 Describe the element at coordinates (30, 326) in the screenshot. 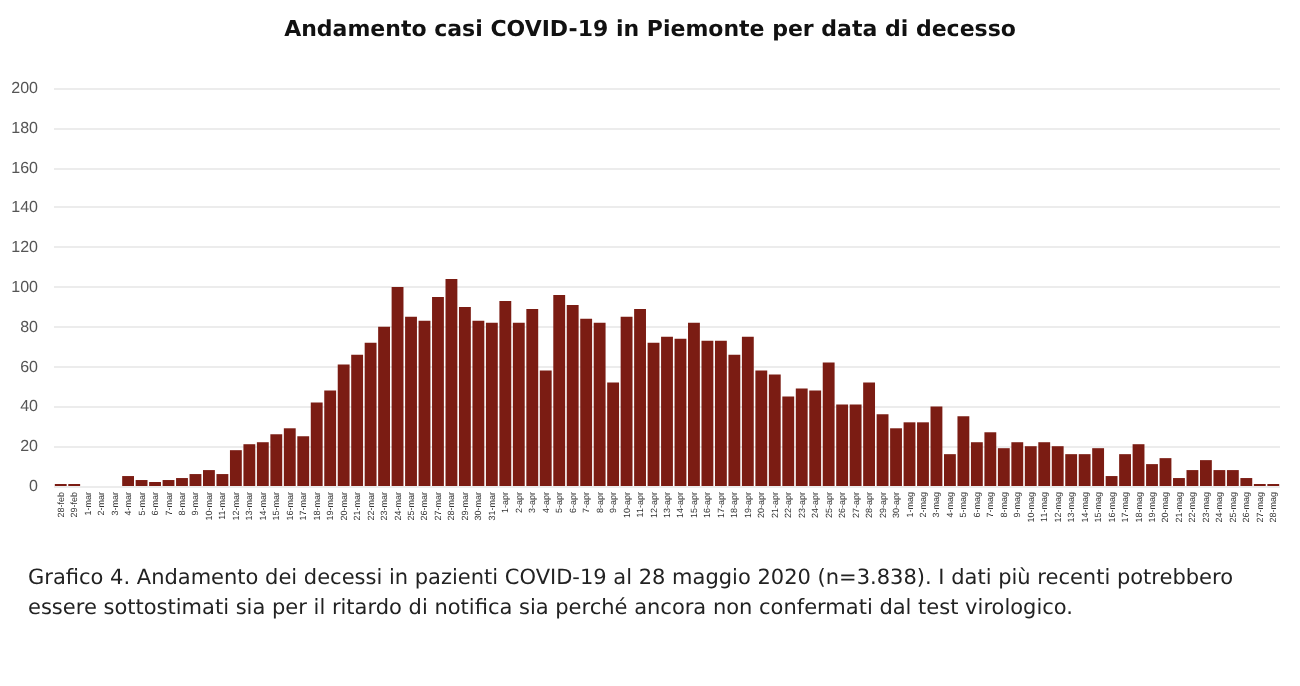

I see `y-tick-label: 80` at that location.